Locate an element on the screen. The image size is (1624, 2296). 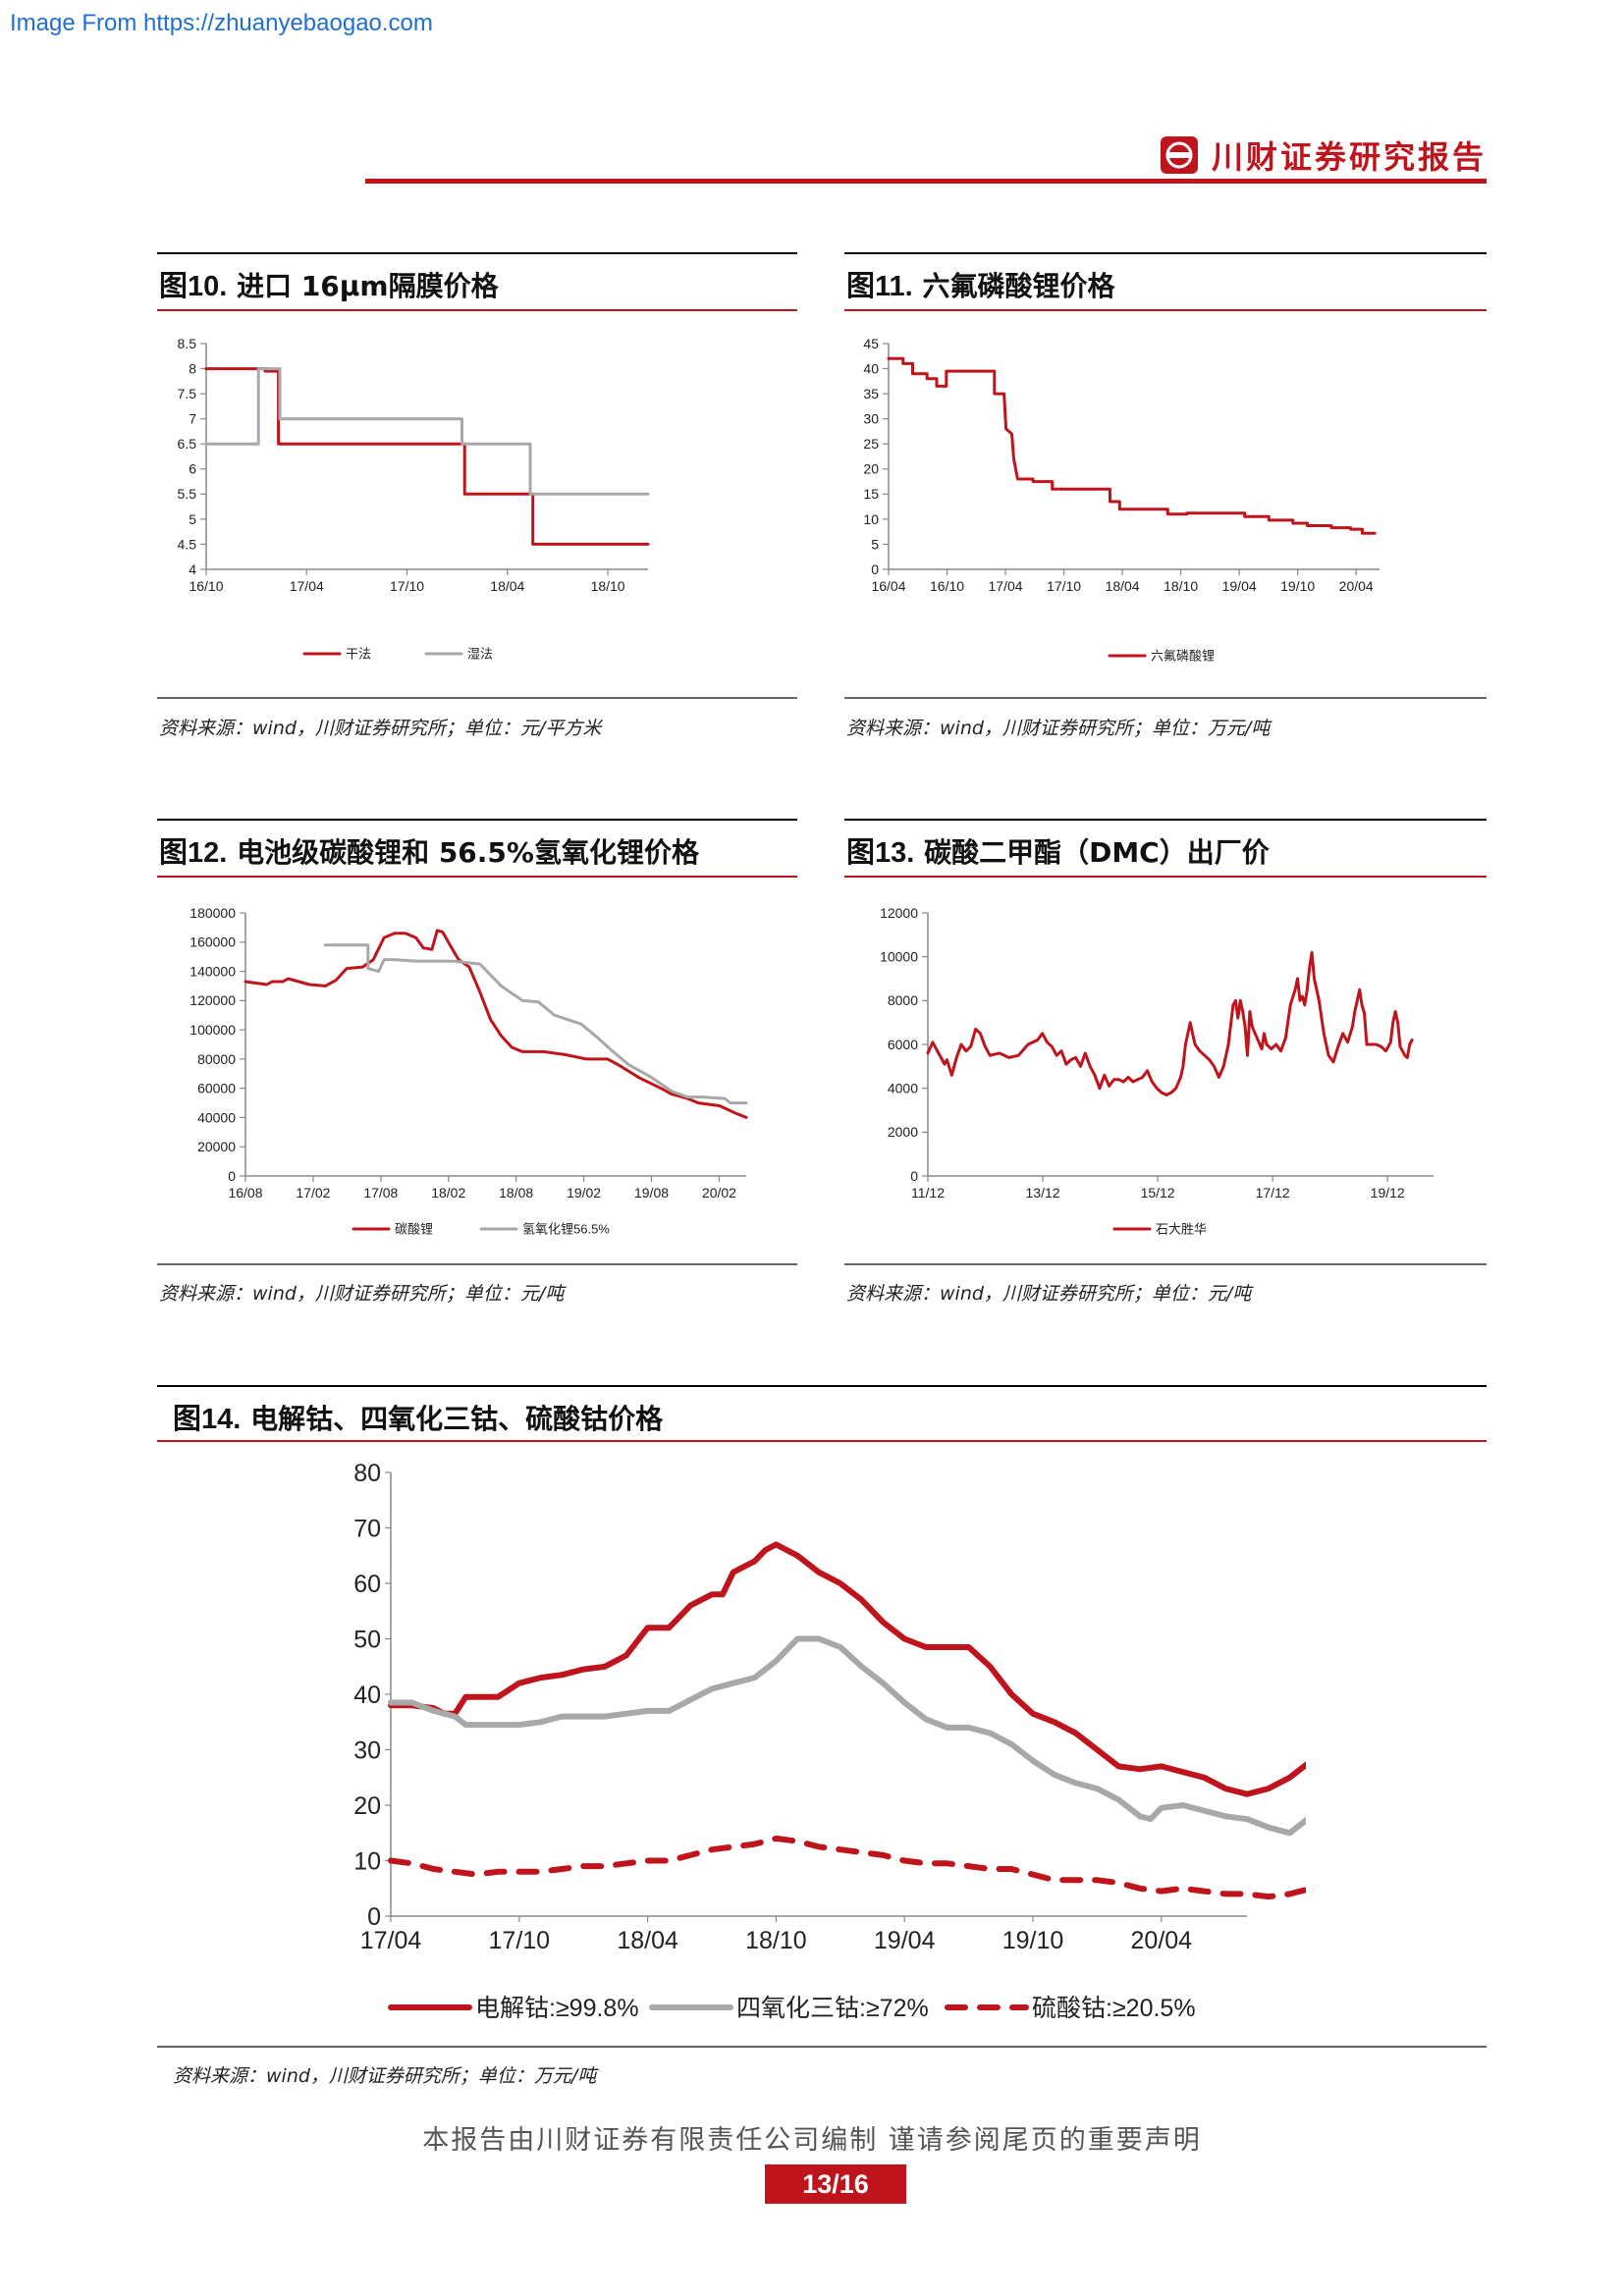
fig14-number: 图14. is located at coordinates (207, 1419).